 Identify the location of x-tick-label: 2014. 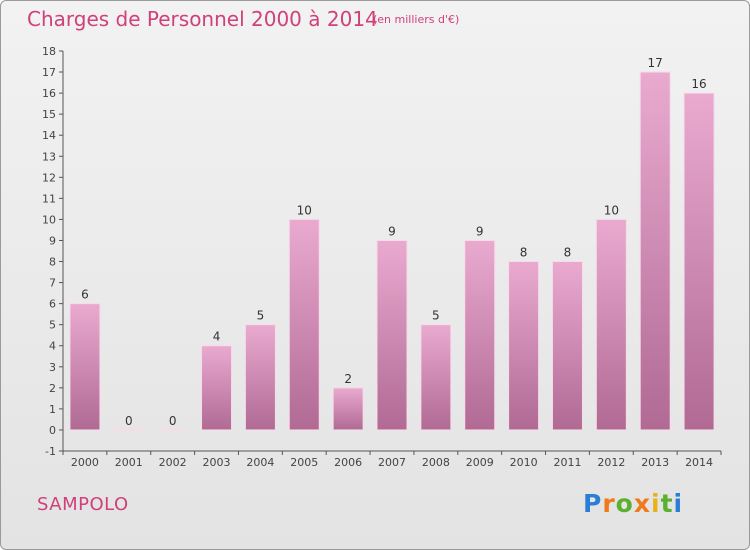
(699, 462).